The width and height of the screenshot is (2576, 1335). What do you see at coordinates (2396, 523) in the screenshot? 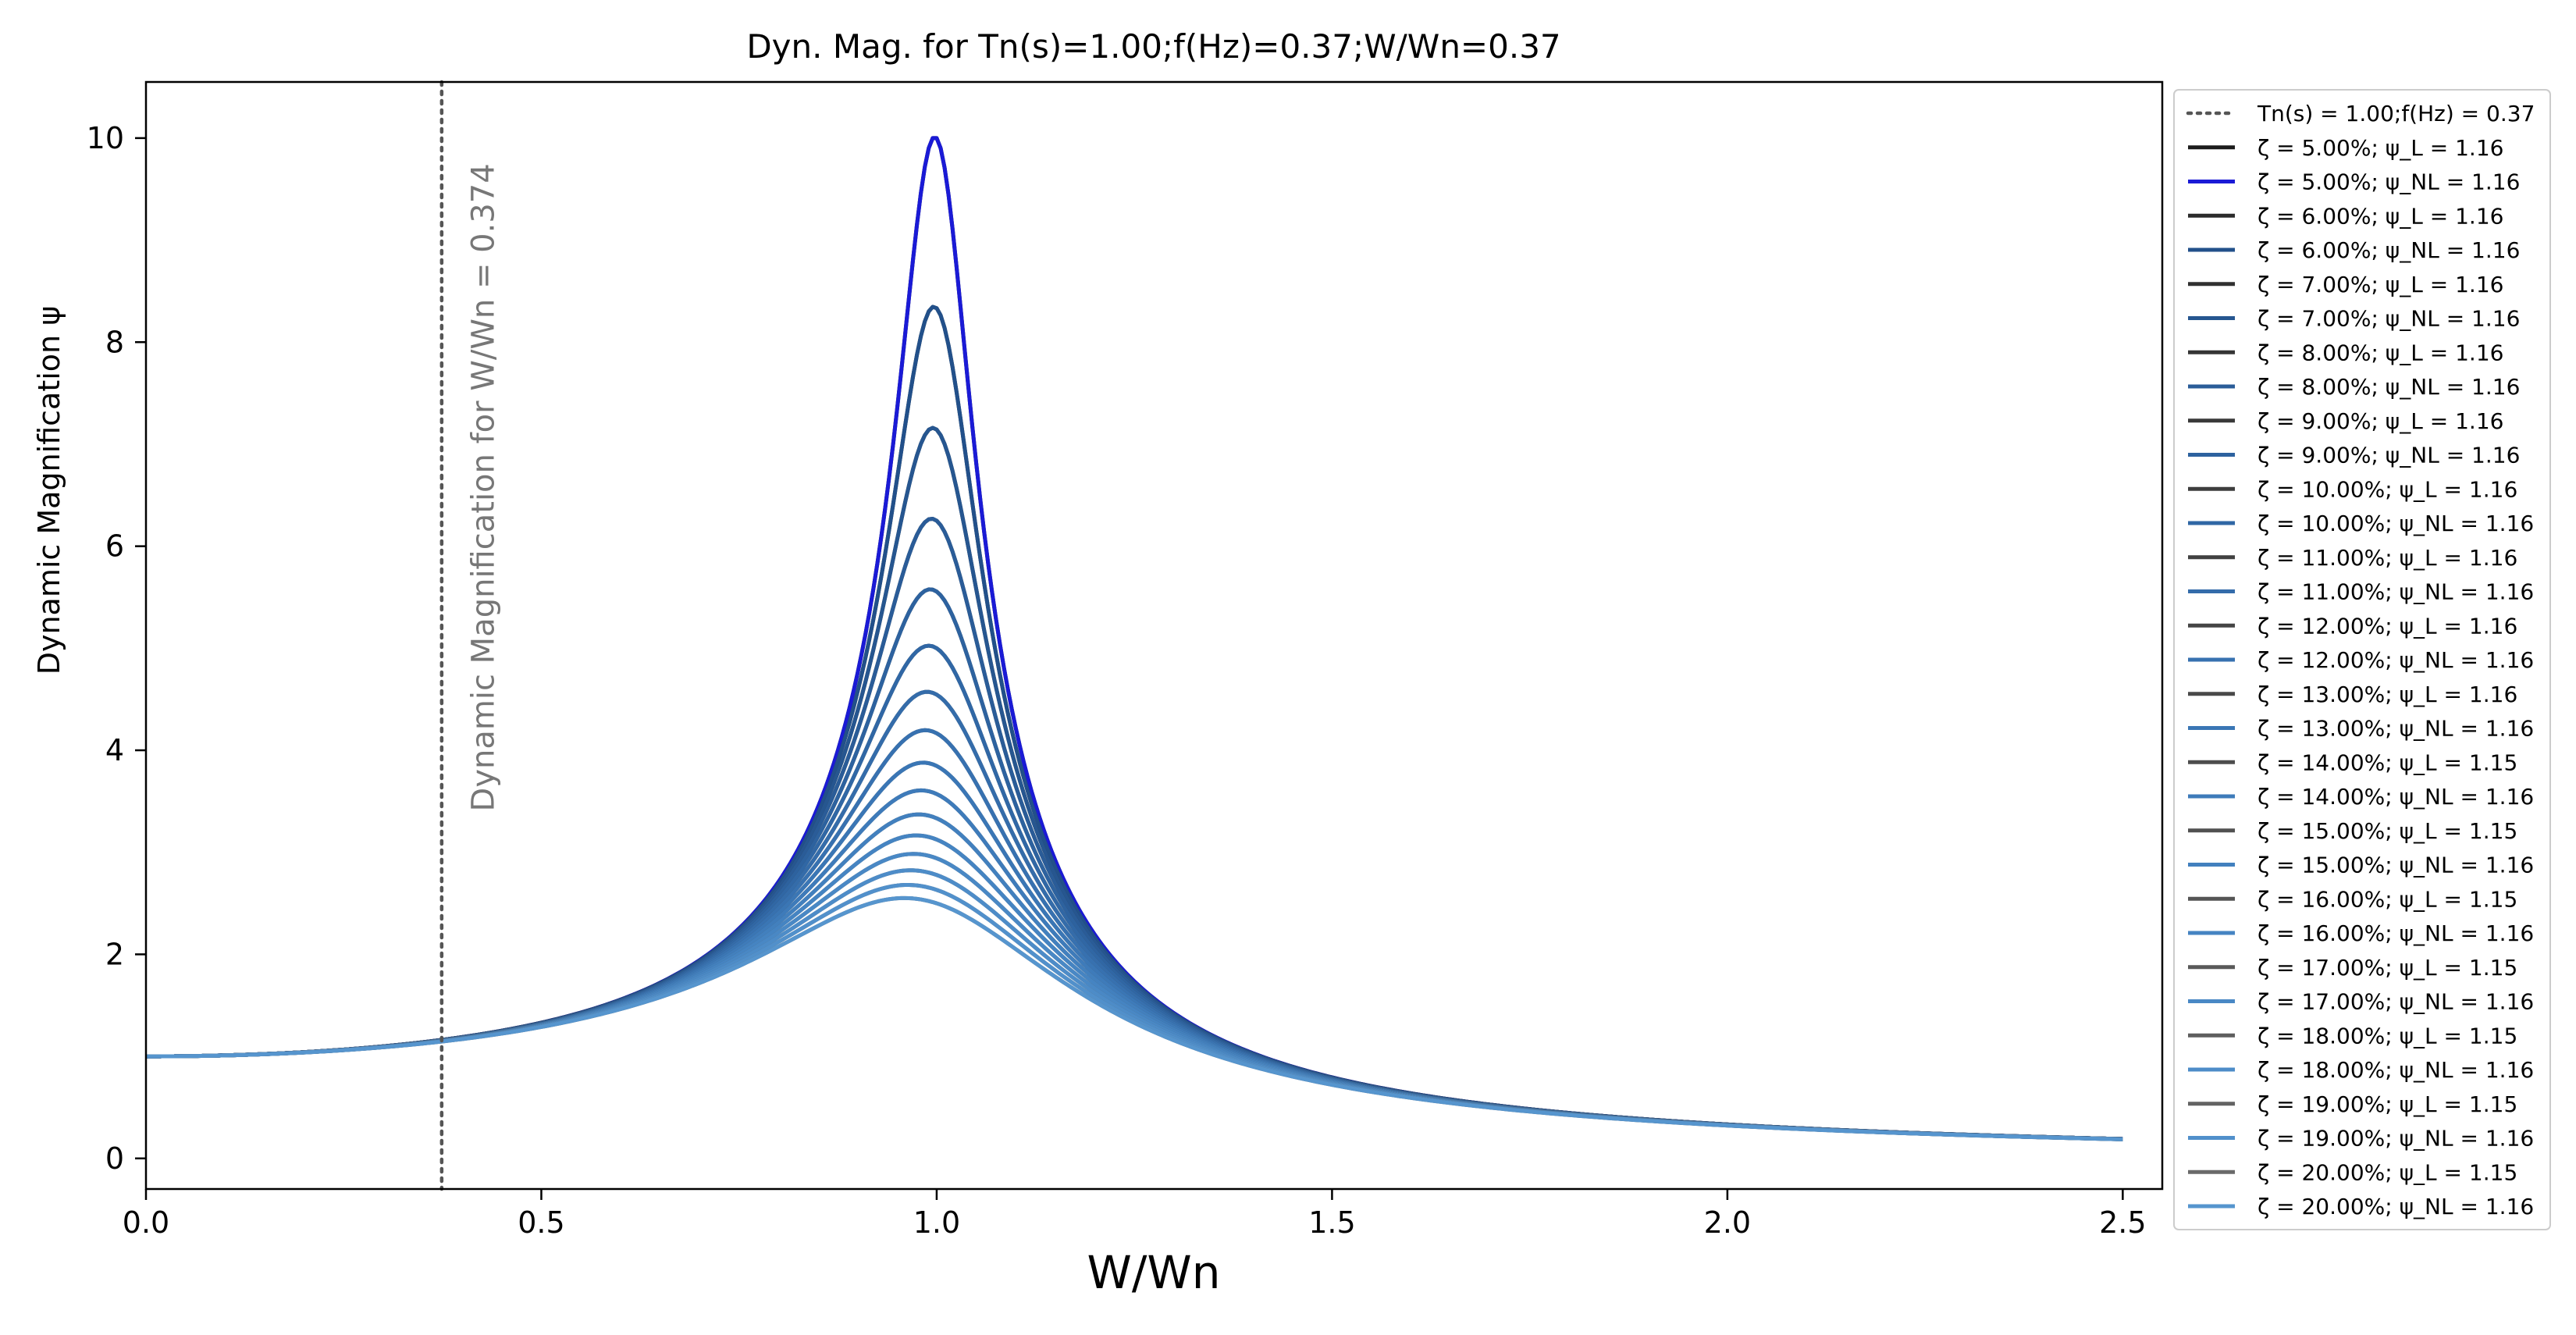
I see `legend-label-11: ζ = 10.00%; ψ_NL = 1.16` at bounding box center [2396, 523].